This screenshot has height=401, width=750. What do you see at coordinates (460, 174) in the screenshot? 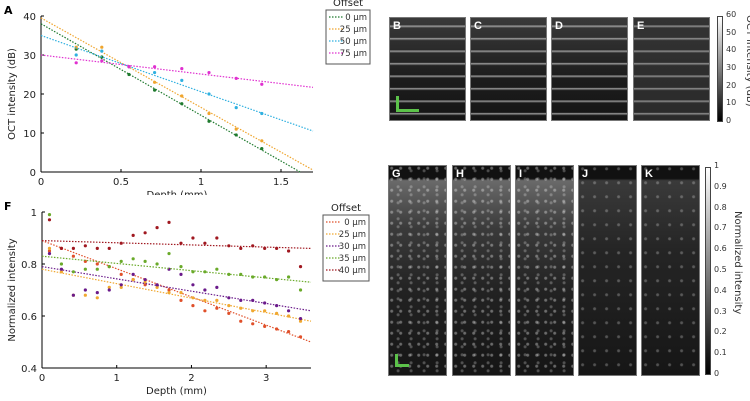
I see `panel-letter: H` at bounding box center [460, 174].